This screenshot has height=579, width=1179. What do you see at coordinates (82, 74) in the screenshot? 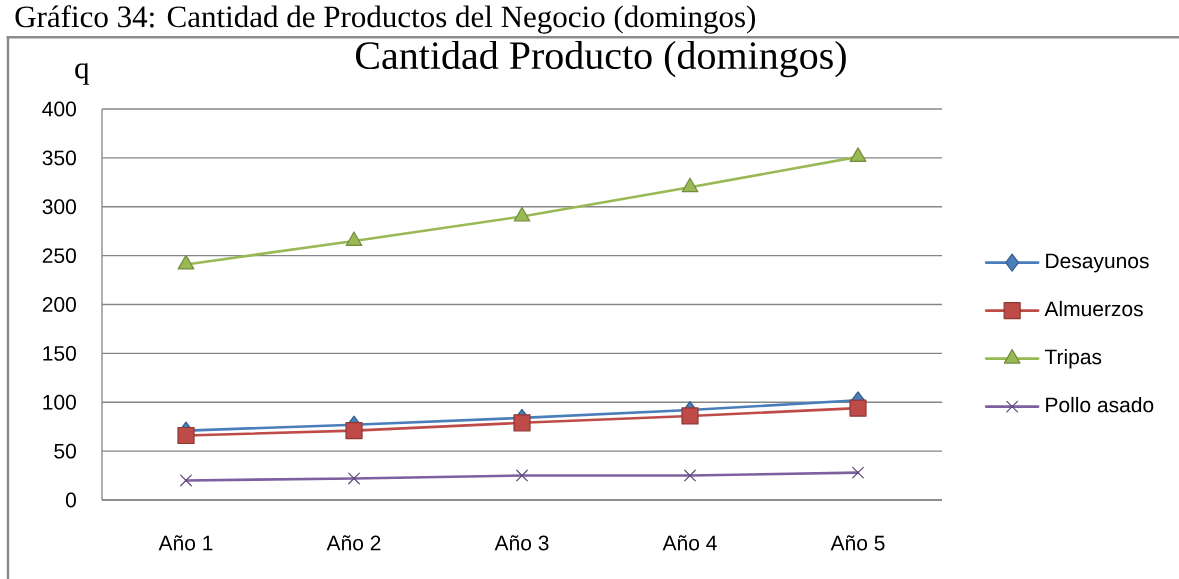
I see `y-axis-title: q` at bounding box center [82, 74].